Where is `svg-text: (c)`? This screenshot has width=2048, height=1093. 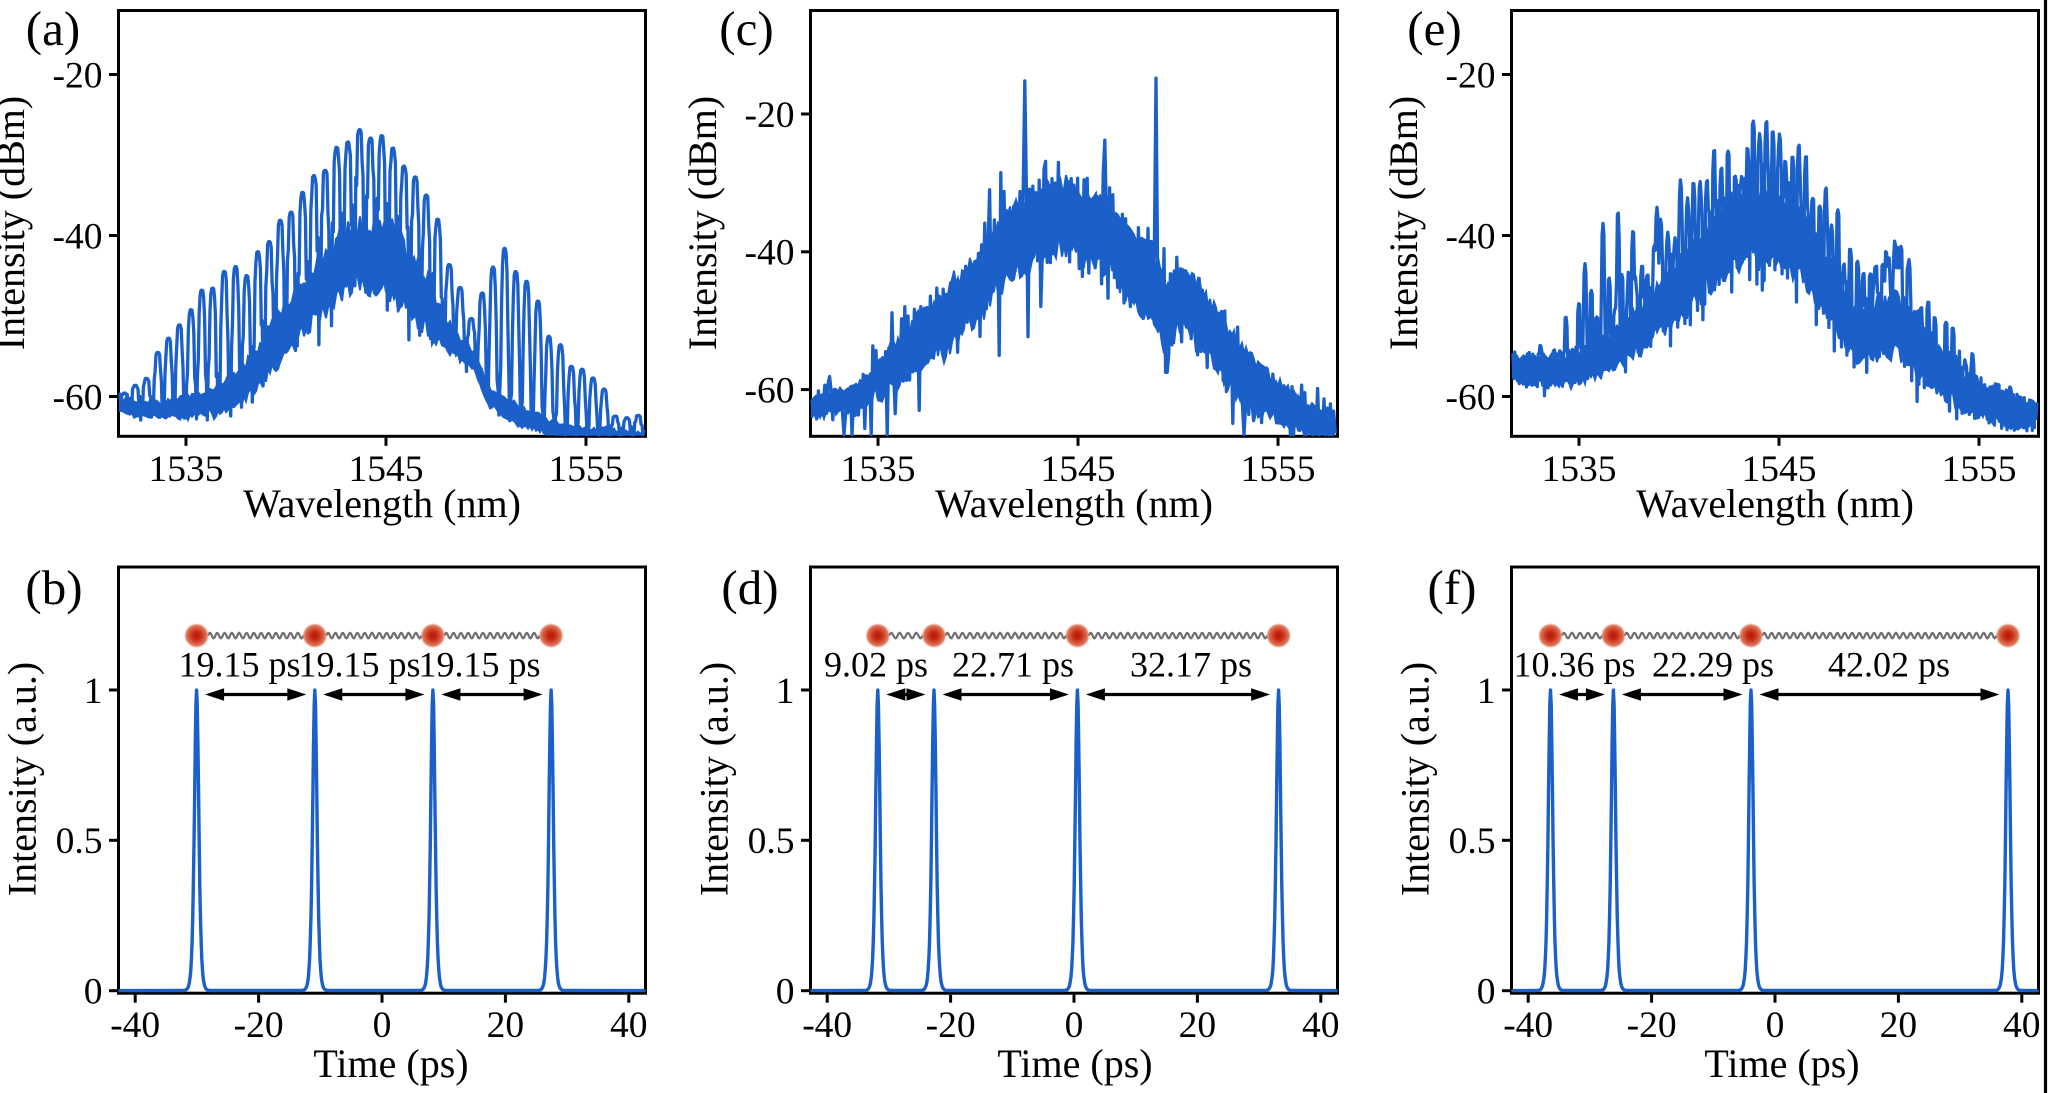
svg-text: (c) is located at coordinates (746, 28).